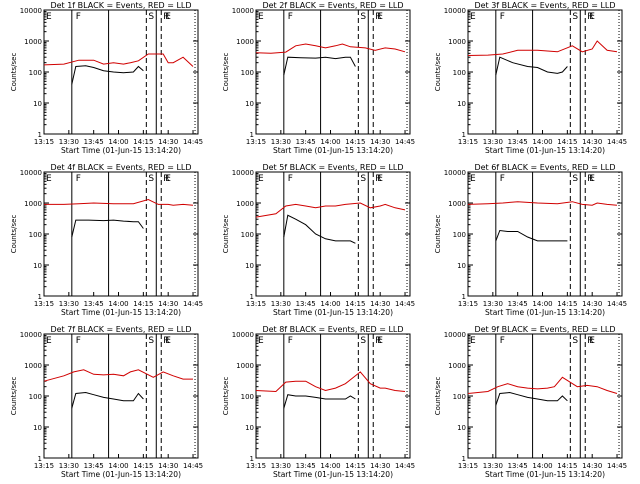 This screenshot has width=640, height=484. I want to click on panel-title: Det 4f BLACK = Events, RED = LLD, so click(120, 167).